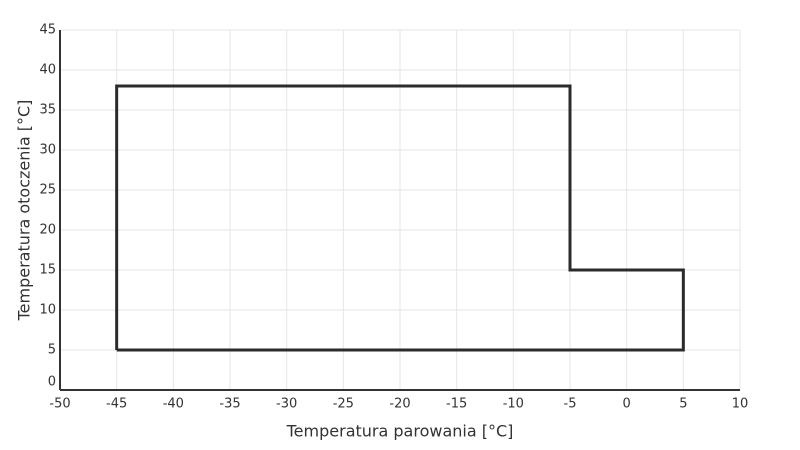 This screenshot has width=800, height=450. What do you see at coordinates (47, 190) in the screenshot?
I see `y-tick-label: 25` at bounding box center [47, 190].